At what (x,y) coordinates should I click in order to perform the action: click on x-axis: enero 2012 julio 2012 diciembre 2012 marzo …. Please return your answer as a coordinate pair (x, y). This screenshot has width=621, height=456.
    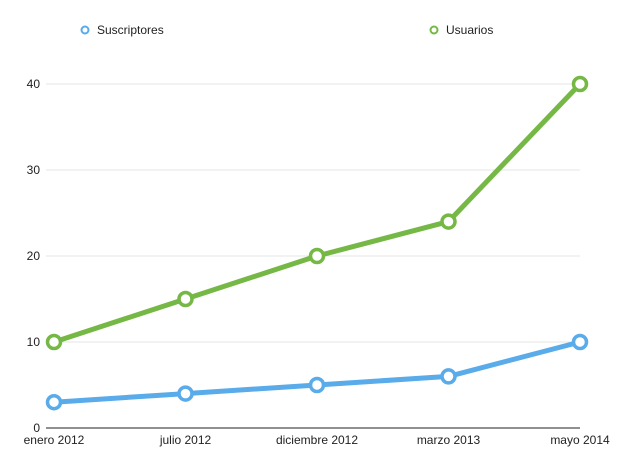
    Looking at the image, I should click on (317, 437).